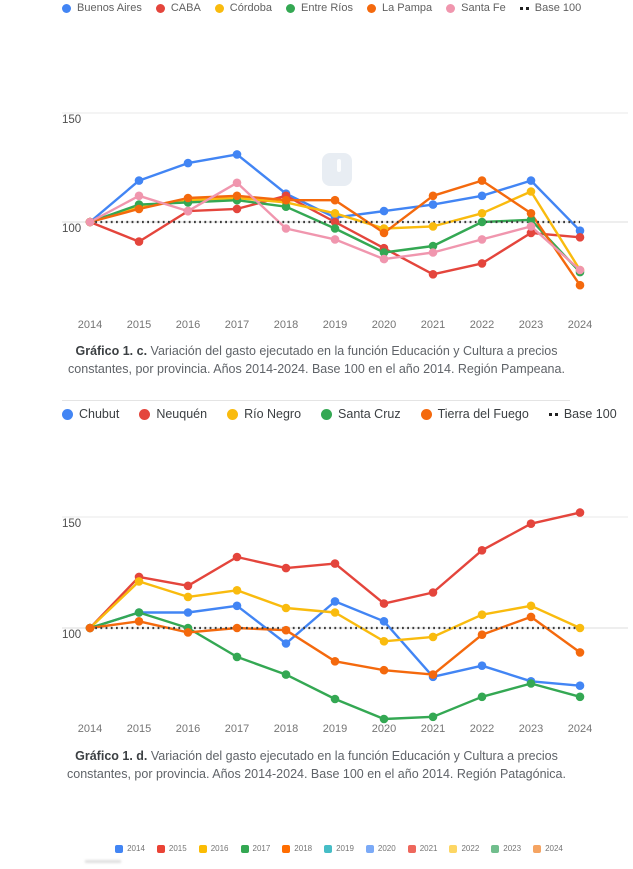 The width and height of the screenshot is (633, 869). Describe the element at coordinates (335, 213) in the screenshot. I see `point-cordoba-2019` at that location.